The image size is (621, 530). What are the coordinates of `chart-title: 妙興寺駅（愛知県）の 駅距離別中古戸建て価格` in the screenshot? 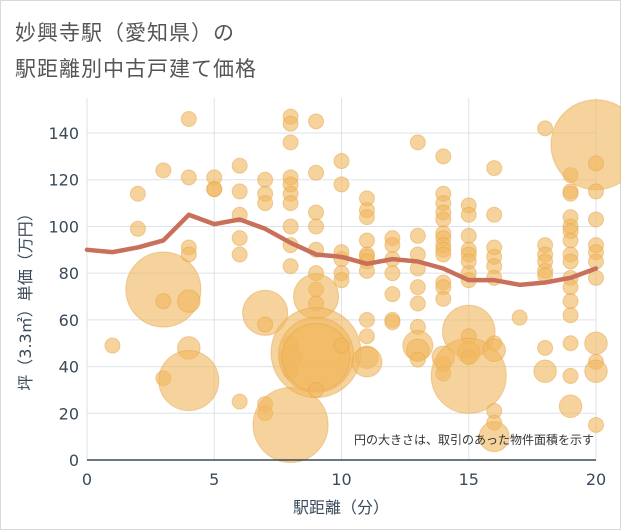 It's located at (310, 51).